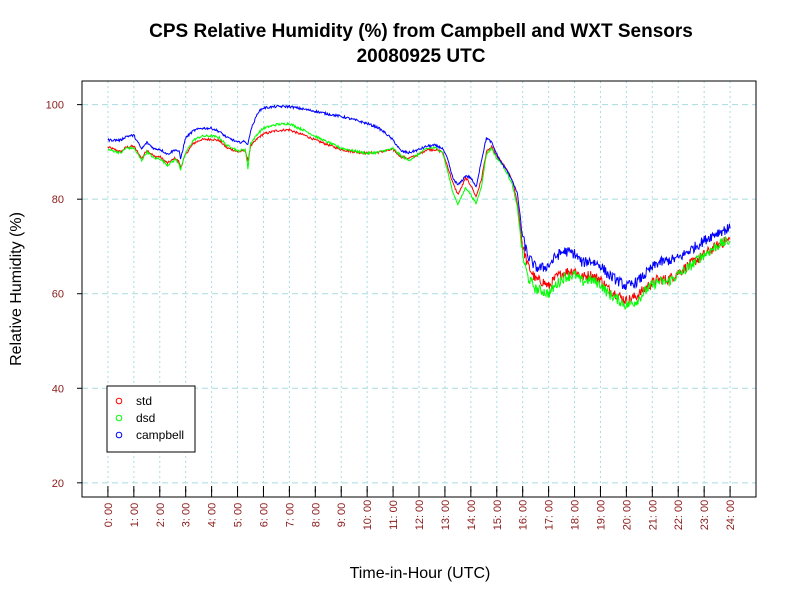 This screenshot has height=600, width=800. What do you see at coordinates (213, 515) in the screenshot?
I see `x-tick-label: 4: 00` at bounding box center [213, 515].